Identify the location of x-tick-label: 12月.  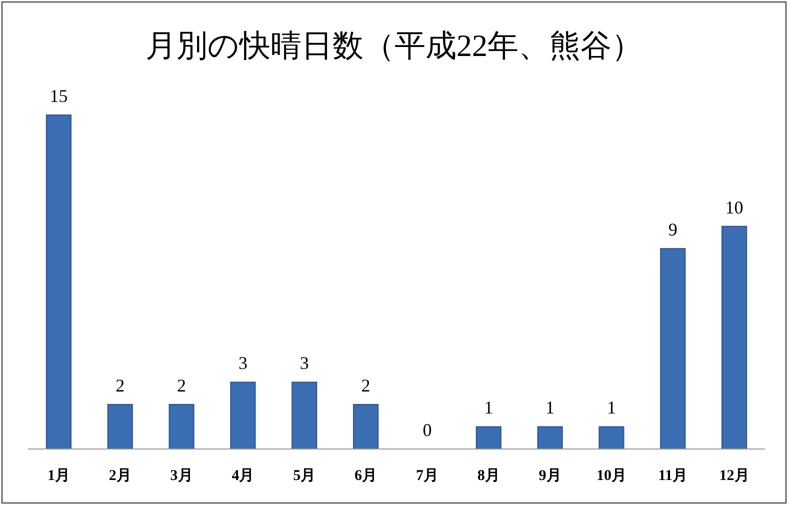
(734, 476).